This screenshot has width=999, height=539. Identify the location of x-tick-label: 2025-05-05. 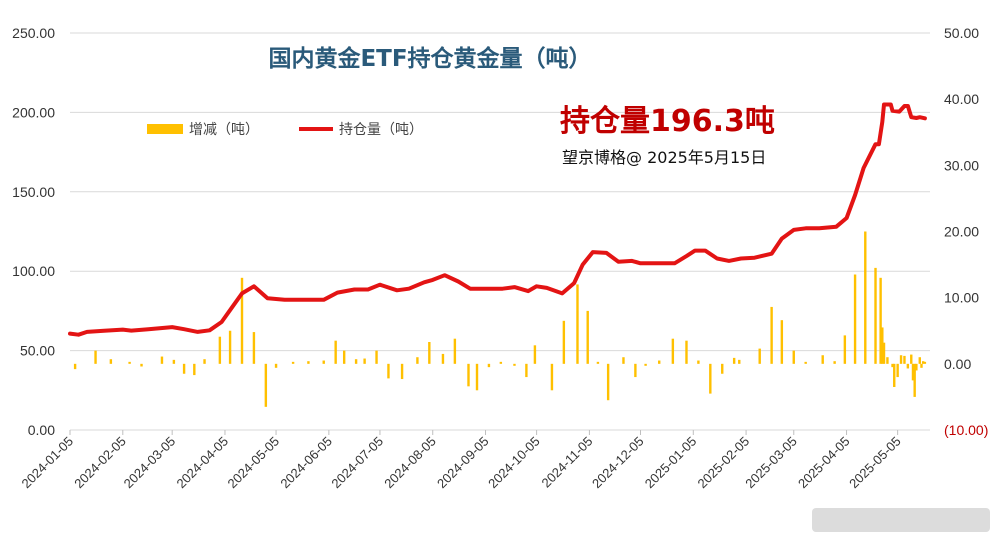
(875, 463).